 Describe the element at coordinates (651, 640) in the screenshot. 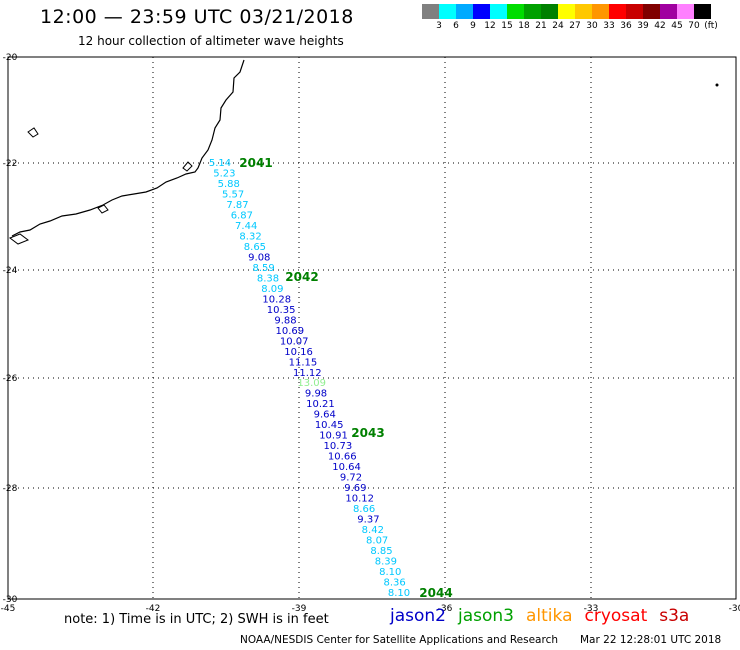

I see `generated-timestamp: Mar 22 12:28:01 UTC 2018` at that location.